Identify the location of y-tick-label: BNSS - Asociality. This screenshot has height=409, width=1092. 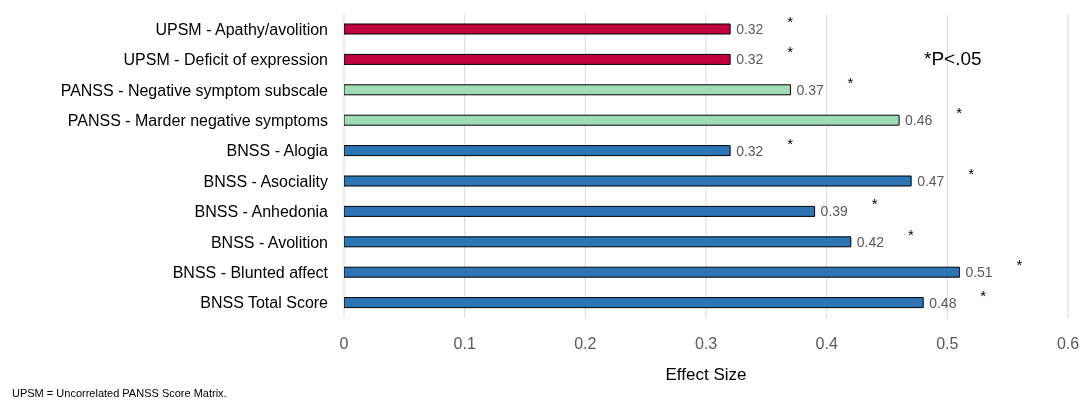
(265, 181).